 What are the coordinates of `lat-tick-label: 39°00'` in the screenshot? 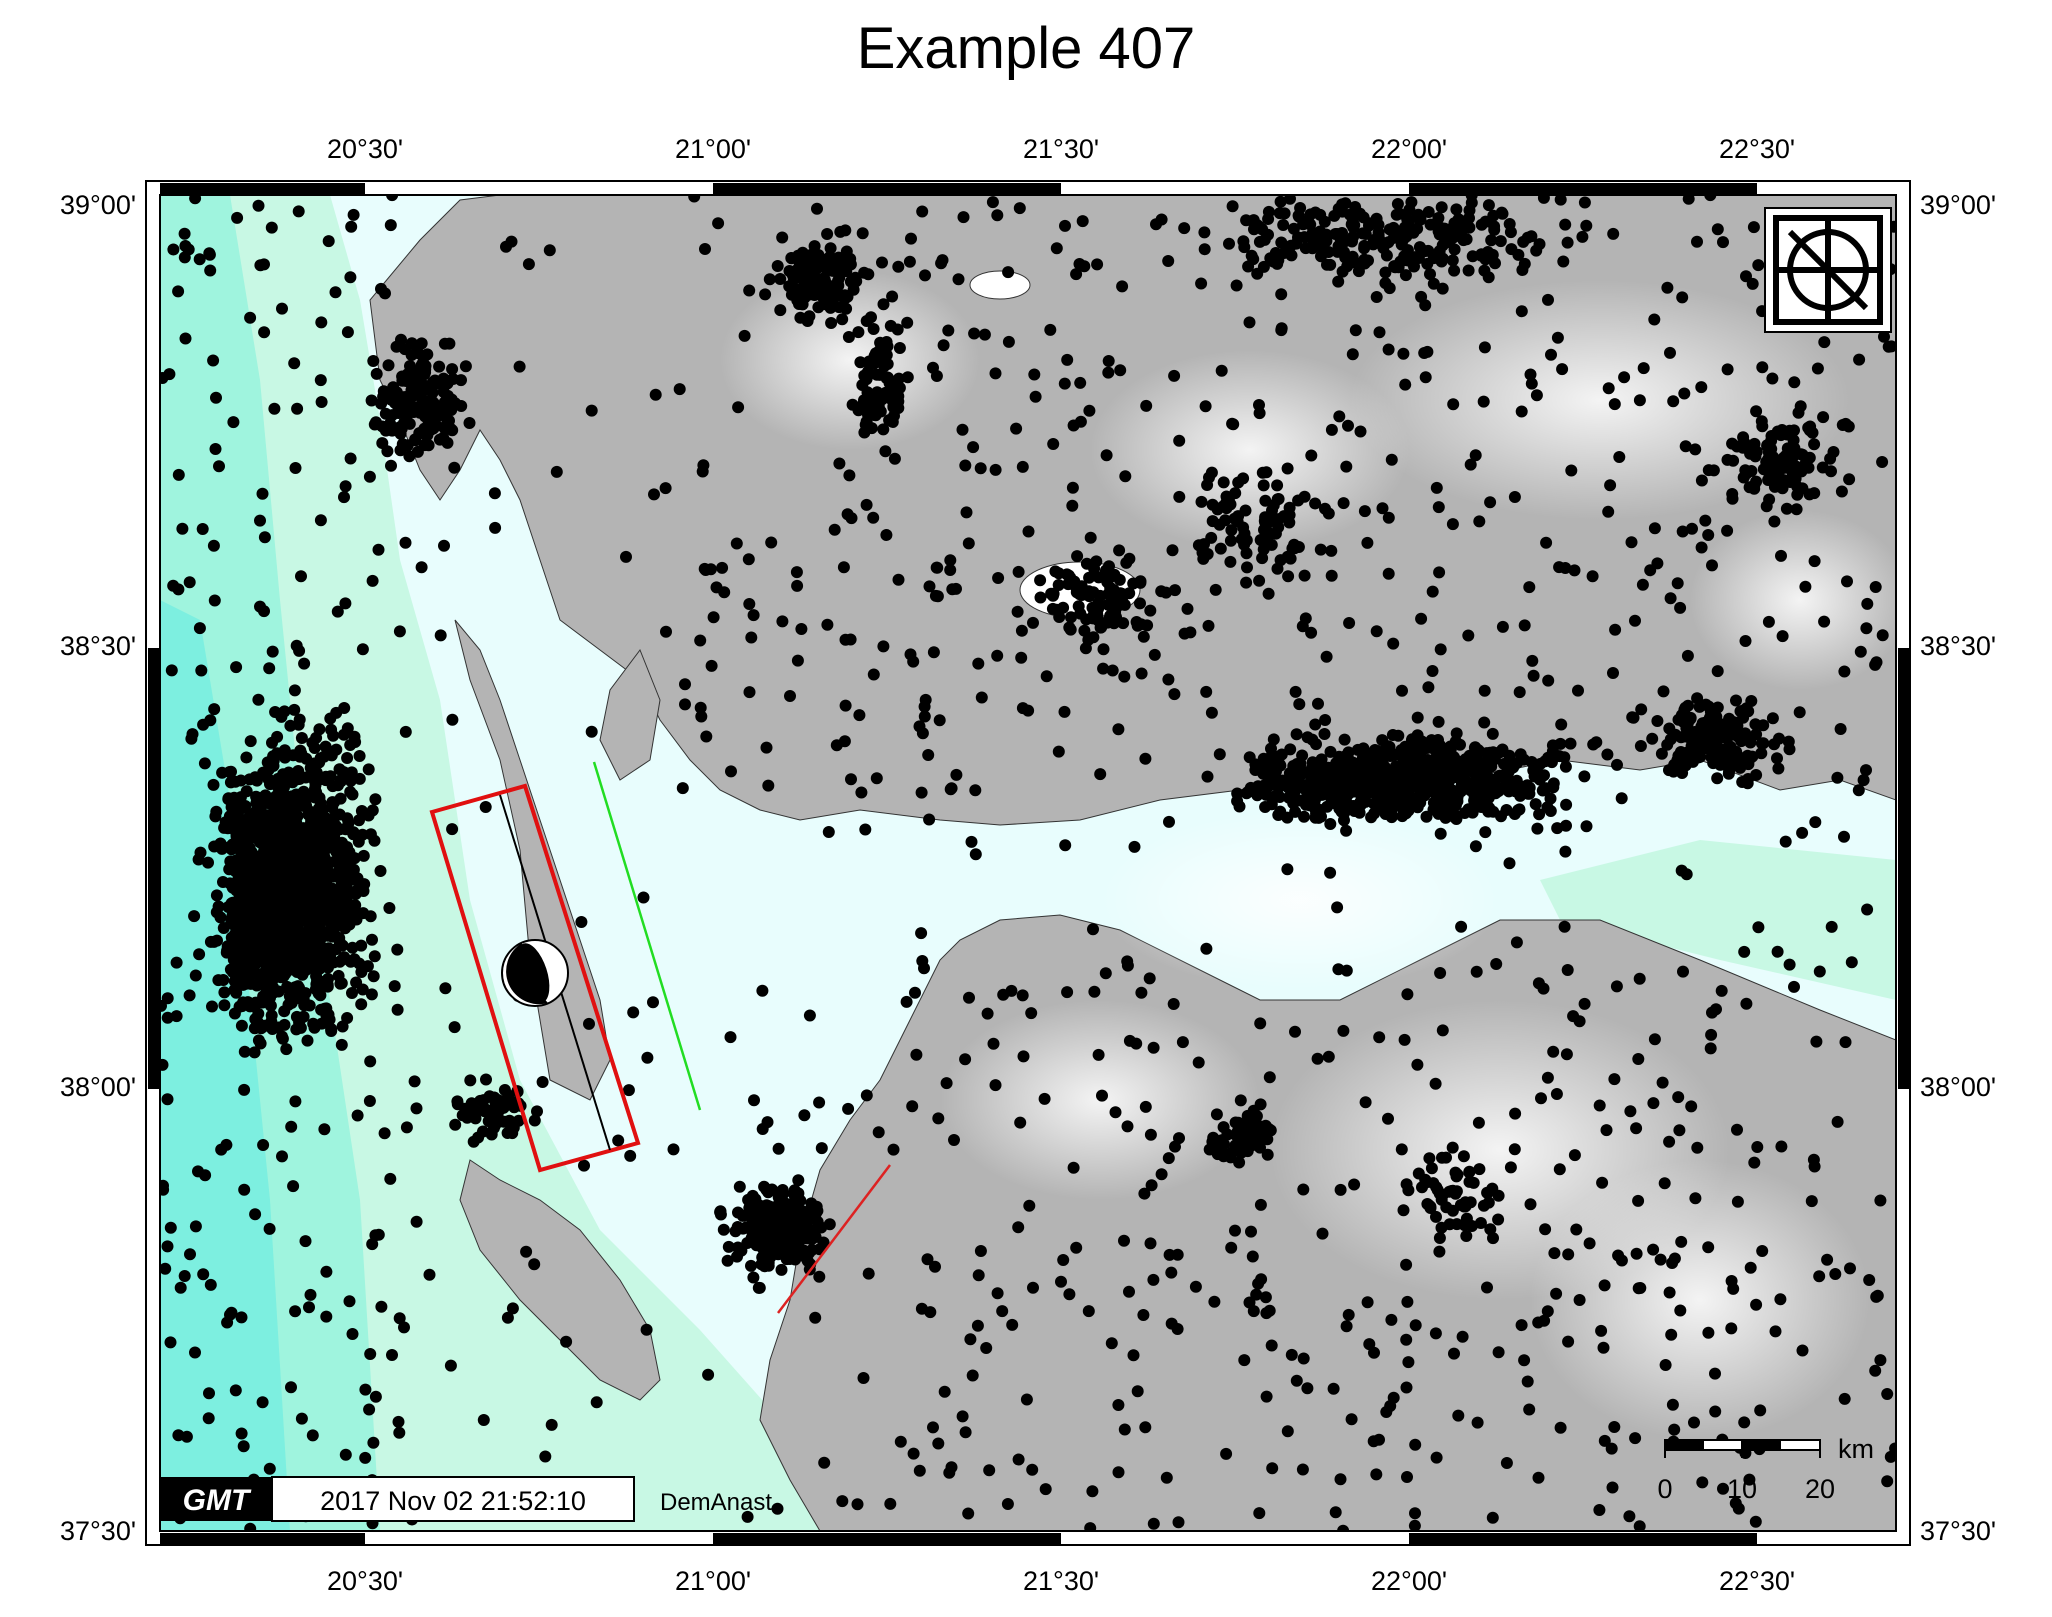 It's located at (98, 205).